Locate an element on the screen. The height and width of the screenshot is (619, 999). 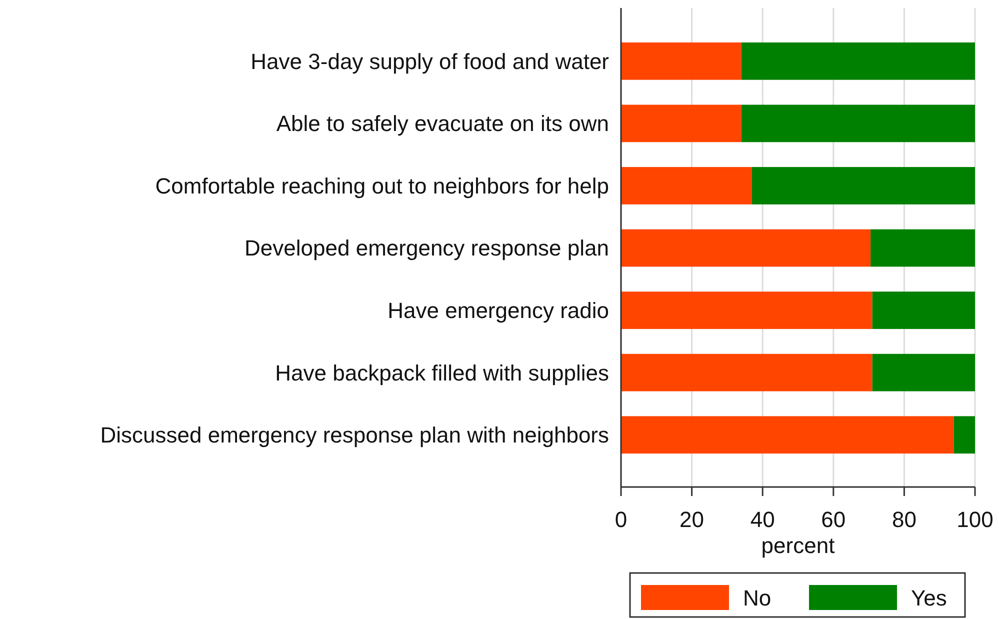
x-tick-label: 60 is located at coordinates (833, 519).